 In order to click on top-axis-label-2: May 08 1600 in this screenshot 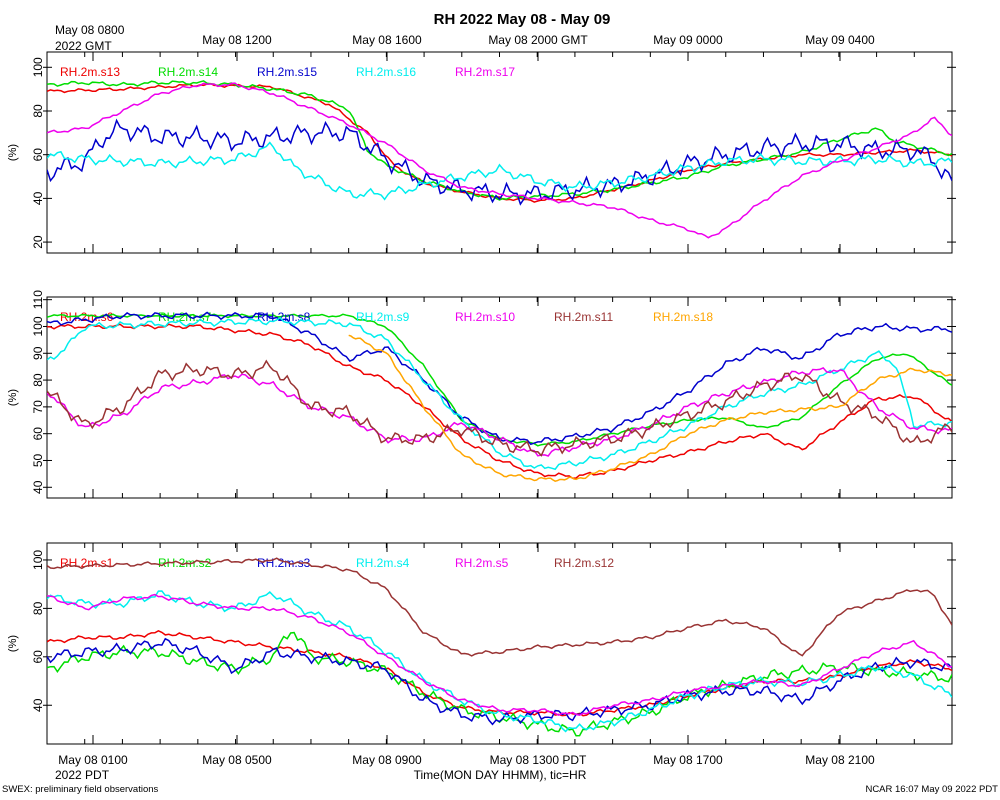, I will do `click(387, 40)`.